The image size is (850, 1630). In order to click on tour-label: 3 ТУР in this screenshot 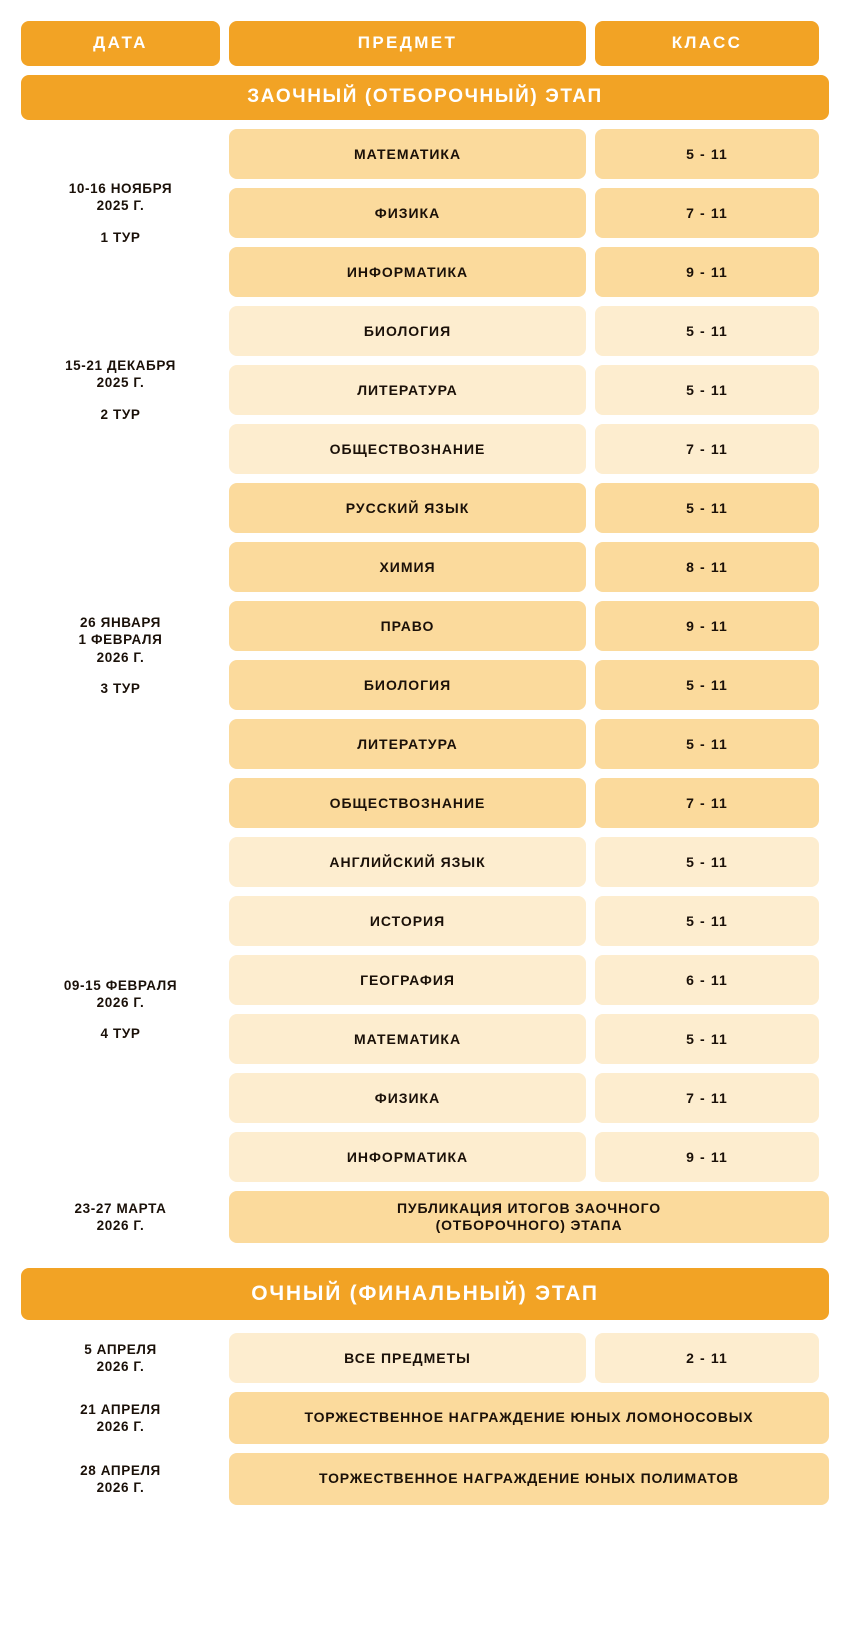, I will do `click(120, 688)`.